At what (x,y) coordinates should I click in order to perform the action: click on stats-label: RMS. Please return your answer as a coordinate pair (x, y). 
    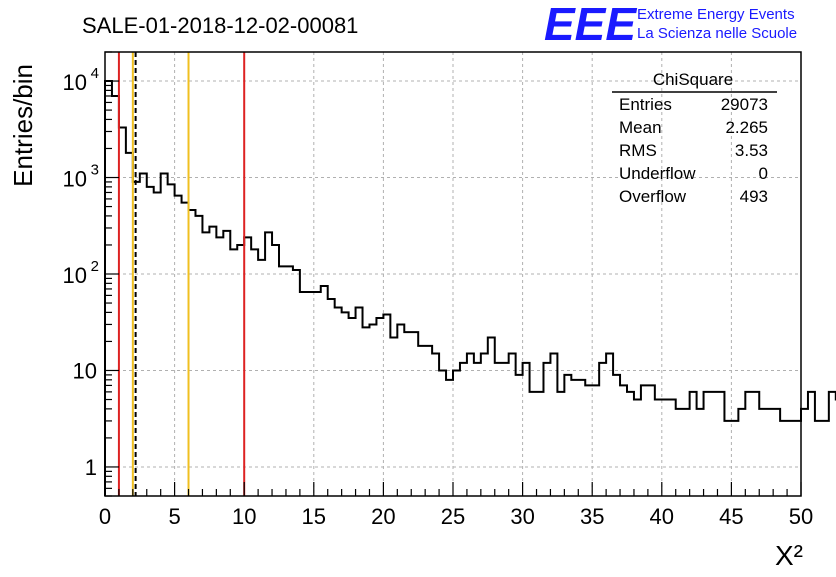
    Looking at the image, I should click on (638, 150).